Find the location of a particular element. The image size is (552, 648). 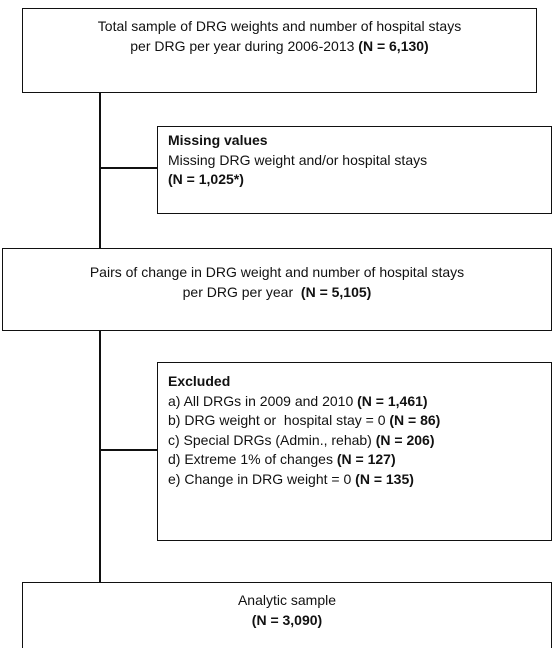

line-text: per DRG per year is located at coordinates (241, 291).